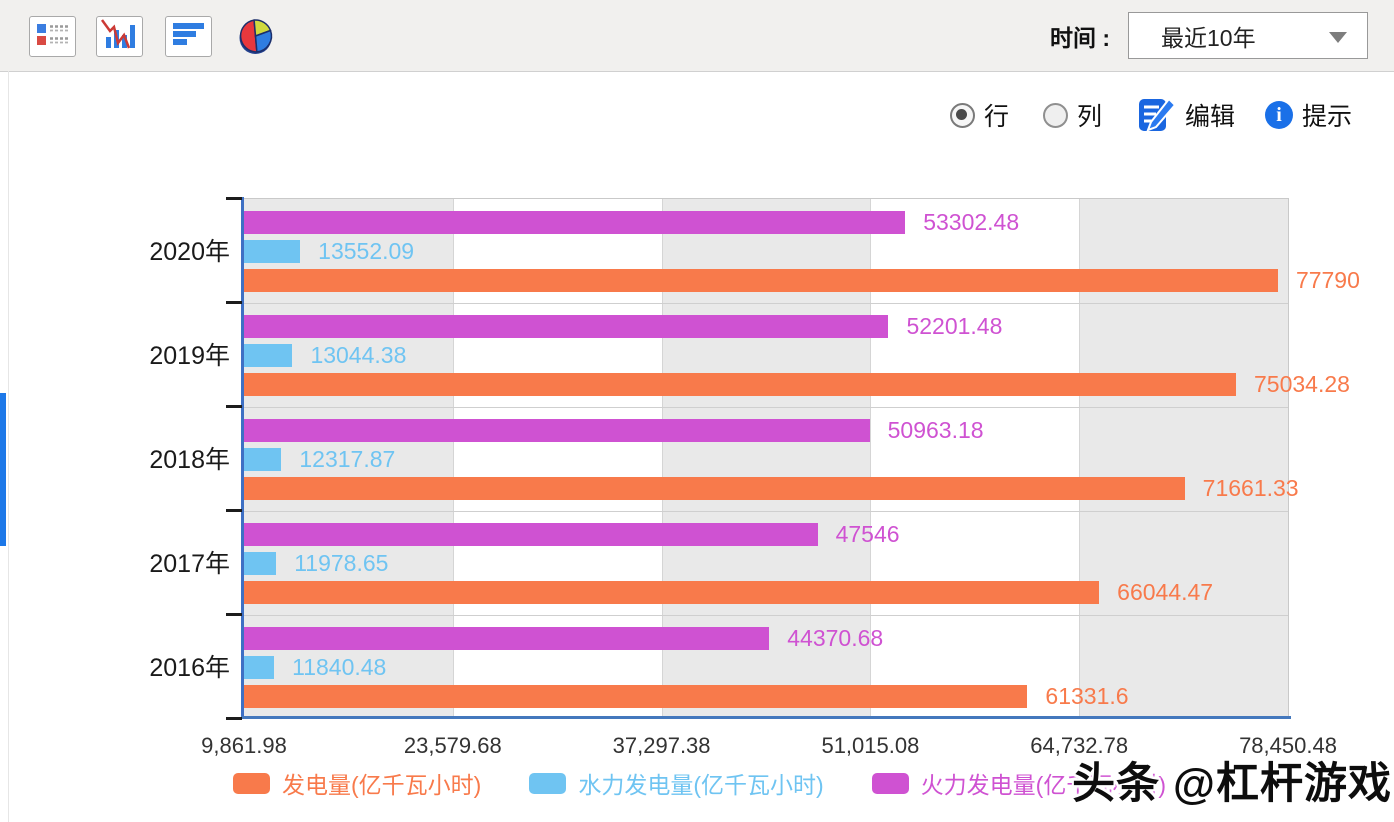 The image size is (1394, 822). I want to click on bar-value-label: 71661.33, so click(1250, 488).